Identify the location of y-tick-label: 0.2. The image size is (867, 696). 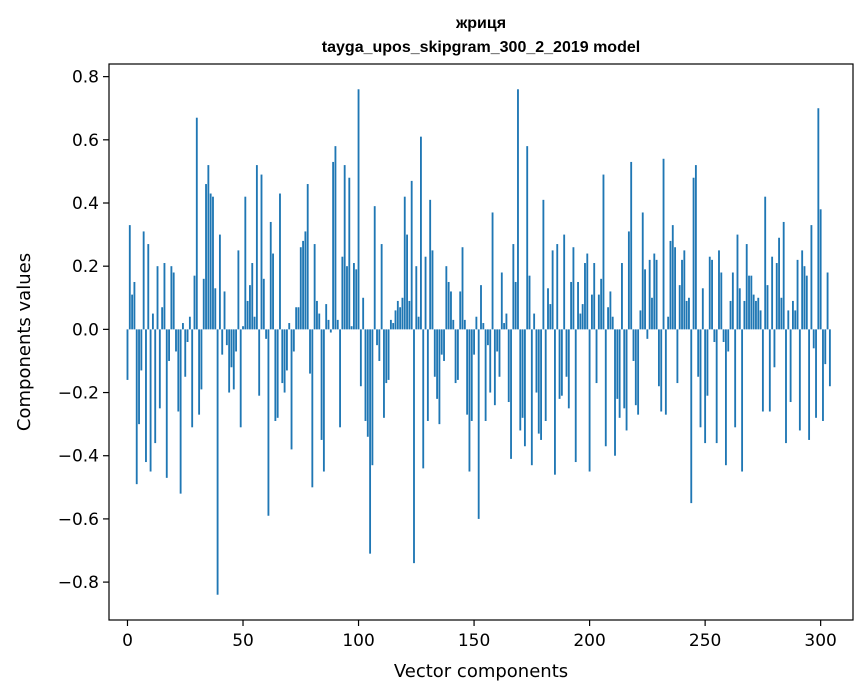
(85, 267).